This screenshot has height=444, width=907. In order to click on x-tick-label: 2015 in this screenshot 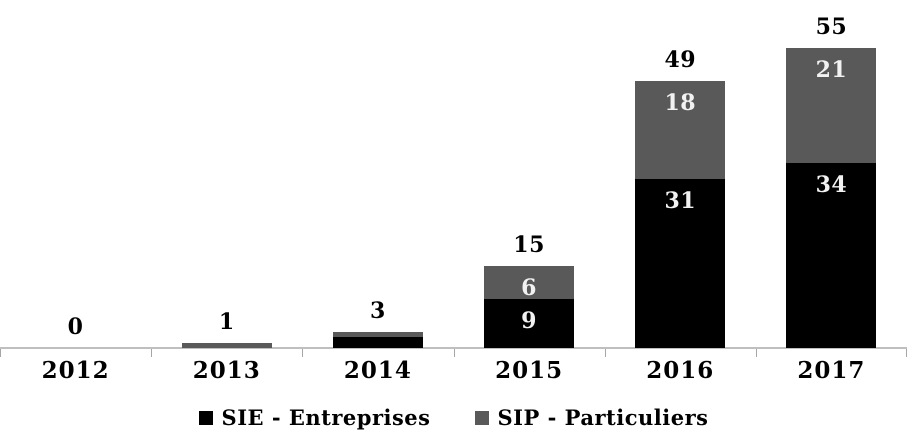, I will do `click(529, 370)`.